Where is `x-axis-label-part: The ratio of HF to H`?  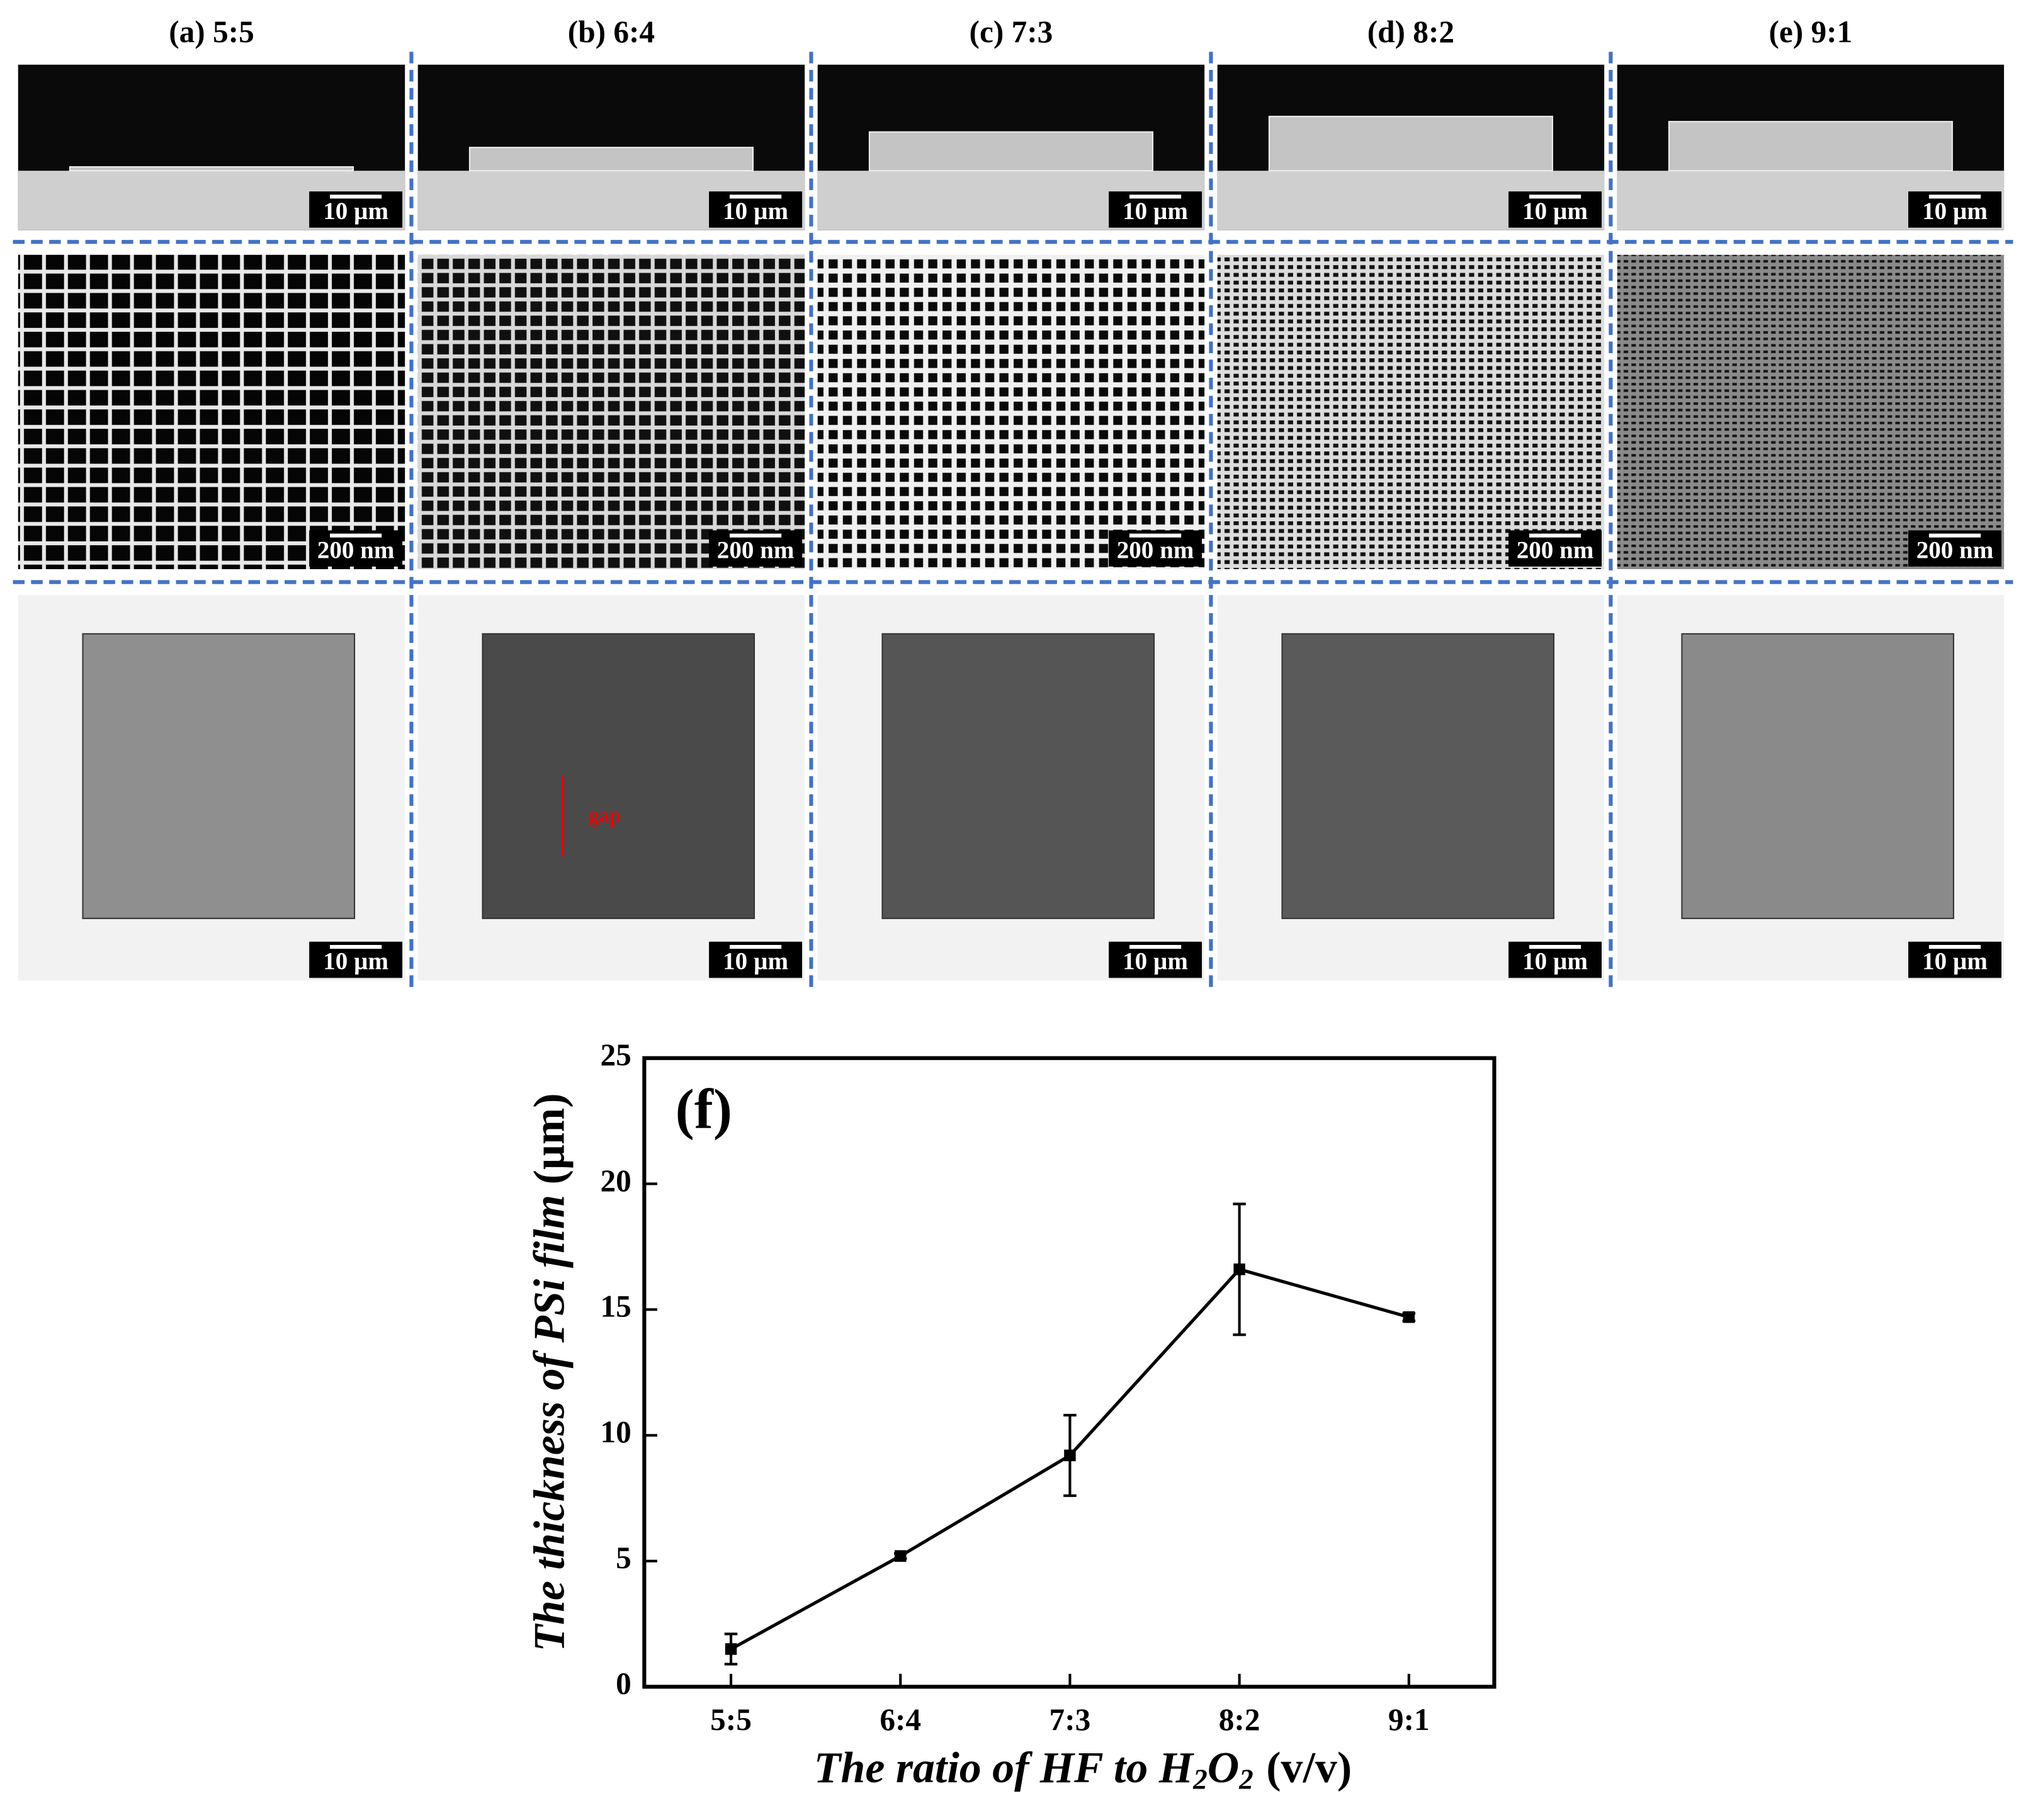 x-axis-label-part: The ratio of HF to H is located at coordinates (1004, 1768).